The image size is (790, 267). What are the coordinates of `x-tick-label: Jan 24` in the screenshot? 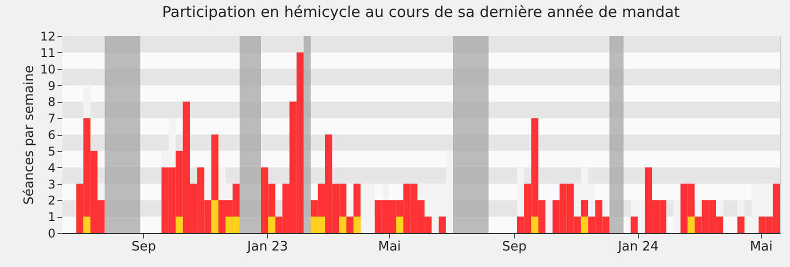 It's located at (637, 247).